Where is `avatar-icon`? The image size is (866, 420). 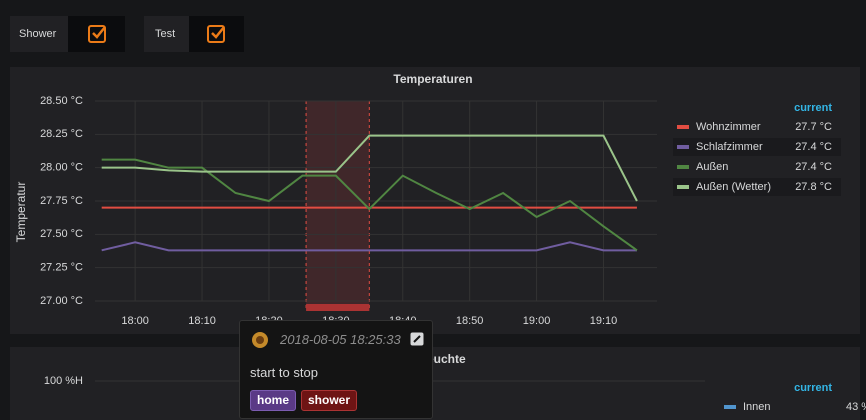 avatar-icon is located at coordinates (260, 340).